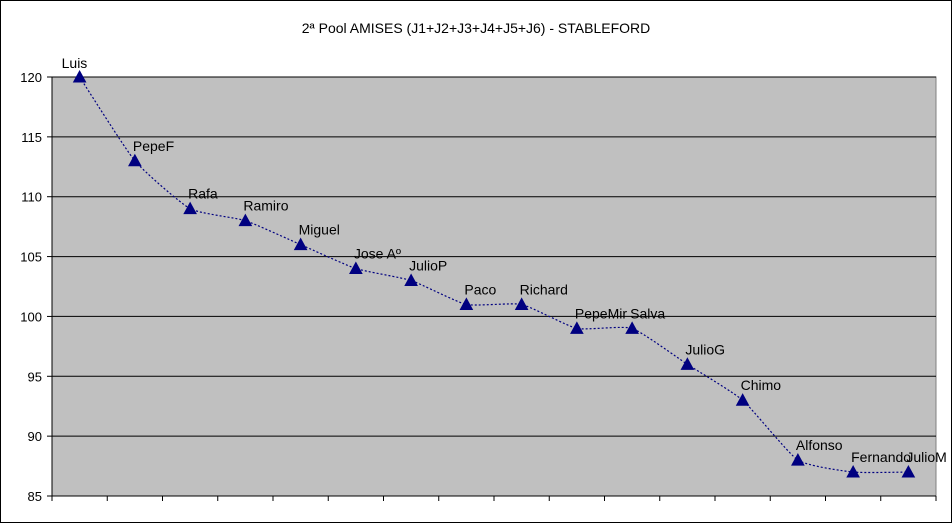 This screenshot has width=952, height=523. I want to click on data-point-label: Salva, so click(647, 313).